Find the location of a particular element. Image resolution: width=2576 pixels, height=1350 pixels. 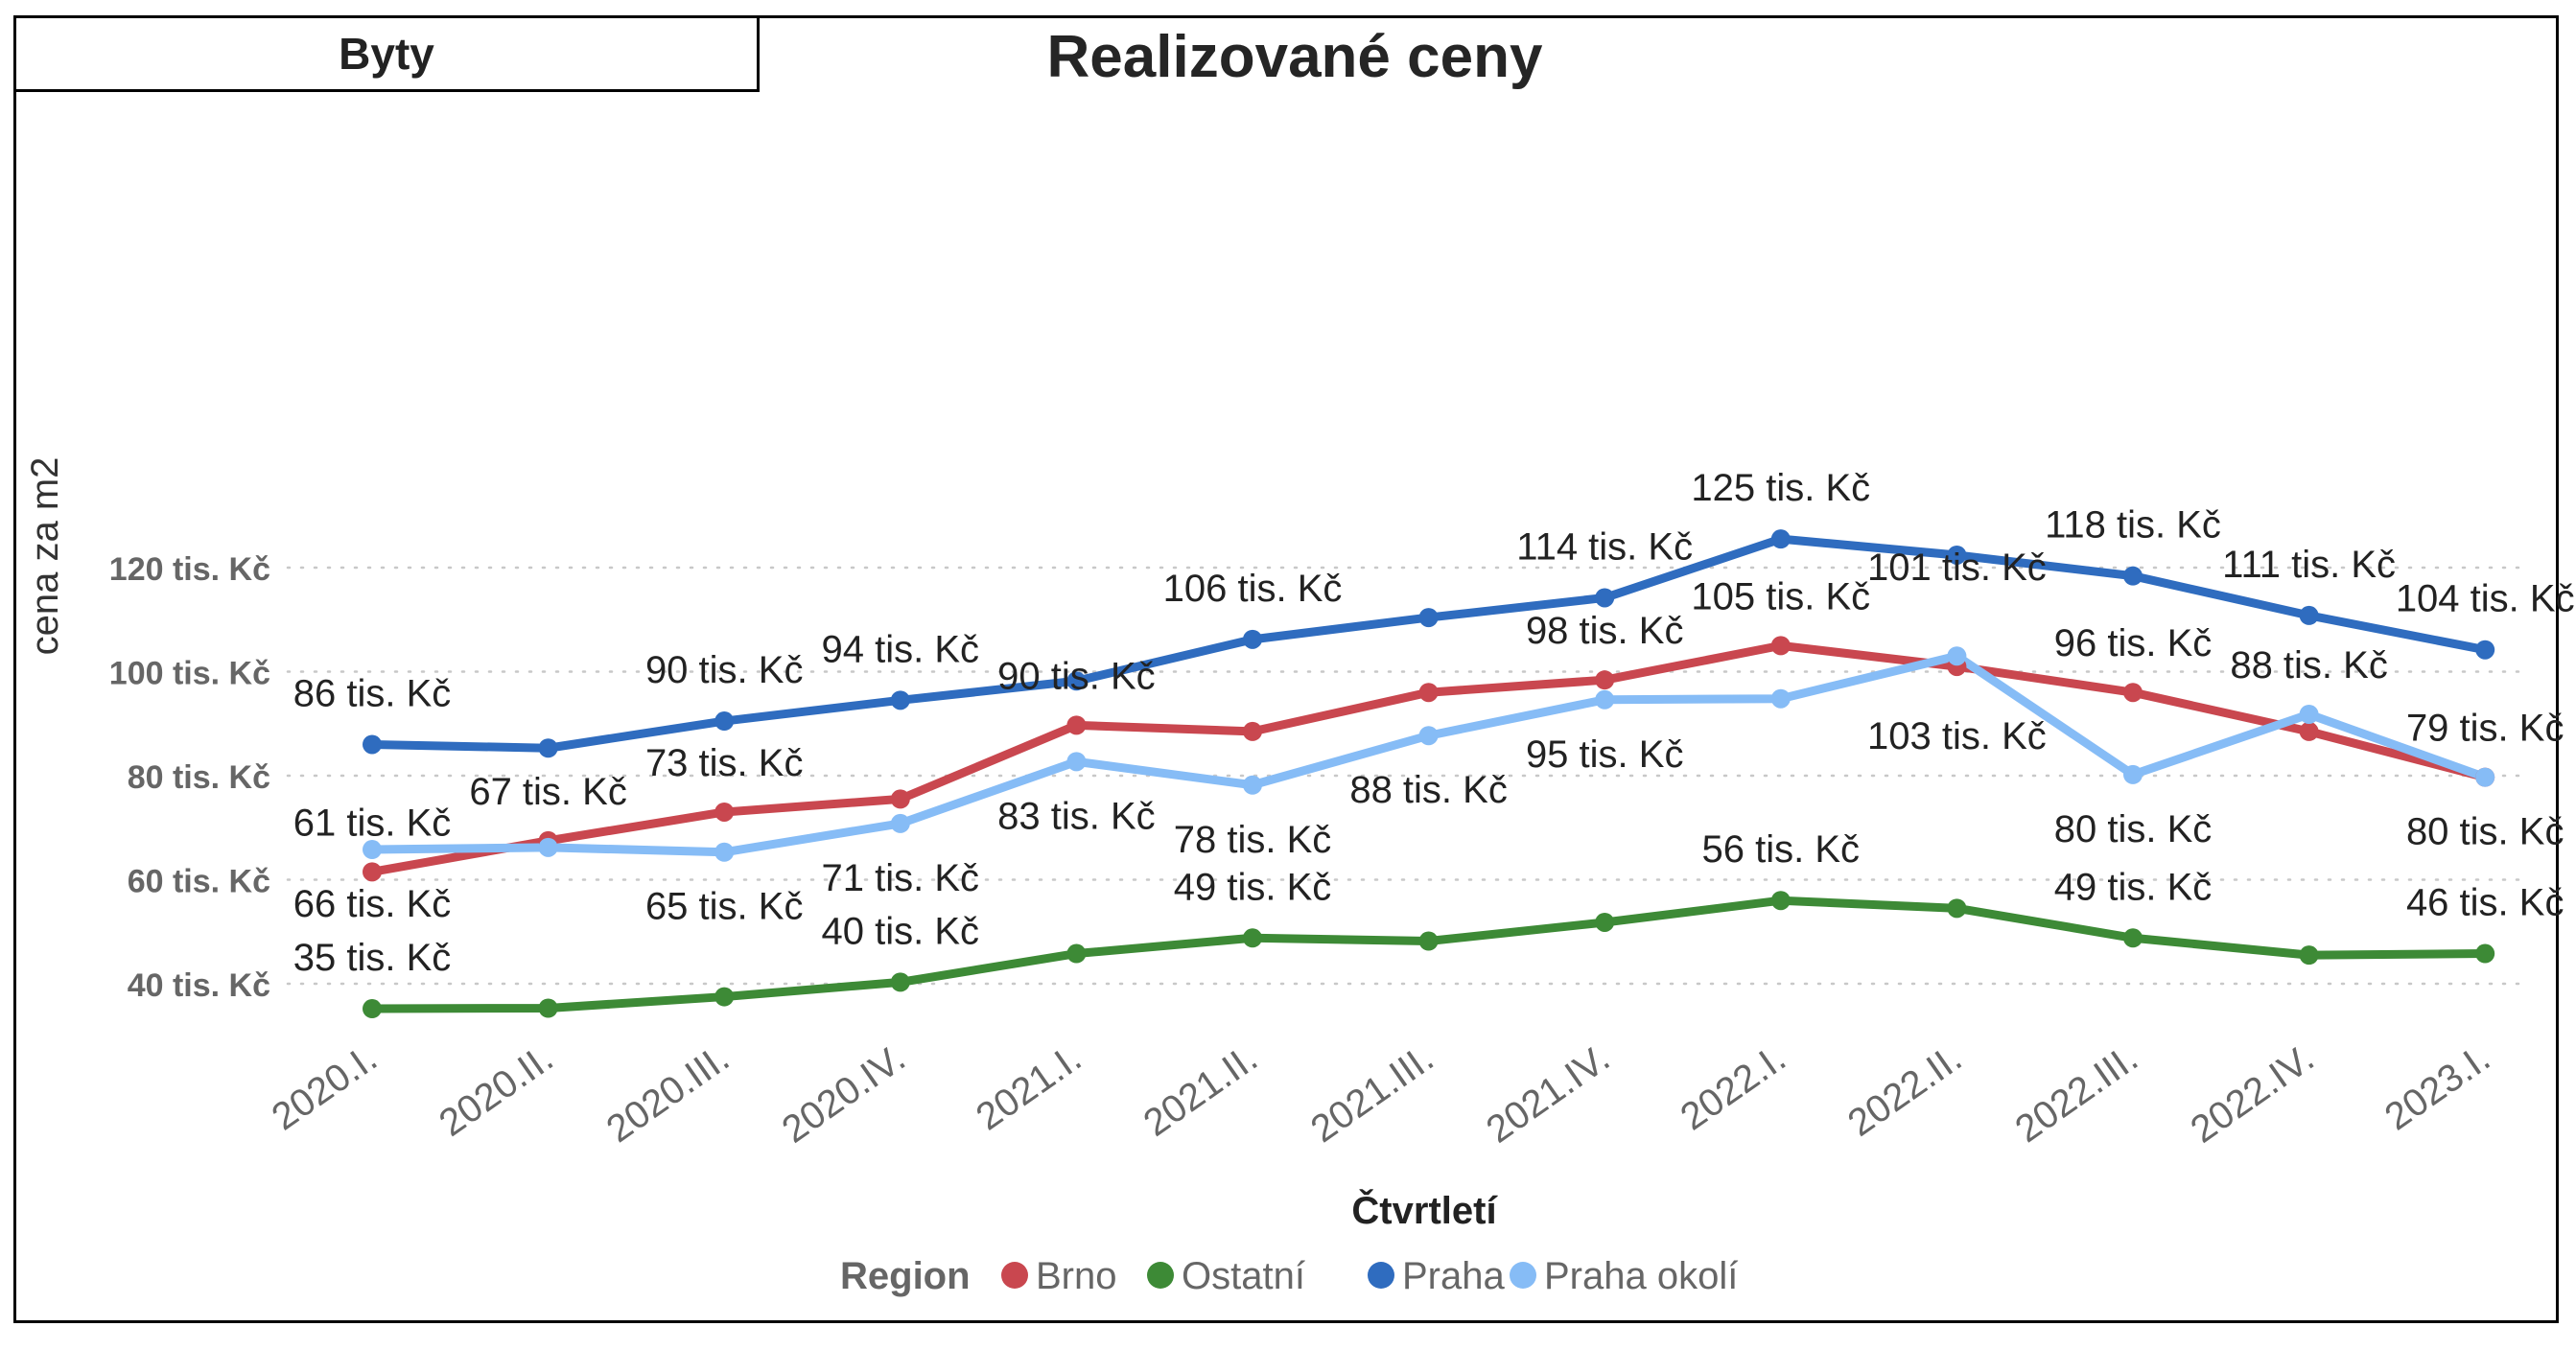

data-label: 46 tis. Kč is located at coordinates (2485, 903).